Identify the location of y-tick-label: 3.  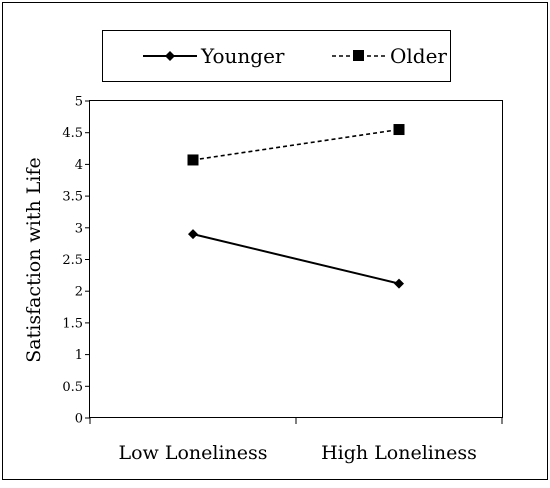
(79, 228).